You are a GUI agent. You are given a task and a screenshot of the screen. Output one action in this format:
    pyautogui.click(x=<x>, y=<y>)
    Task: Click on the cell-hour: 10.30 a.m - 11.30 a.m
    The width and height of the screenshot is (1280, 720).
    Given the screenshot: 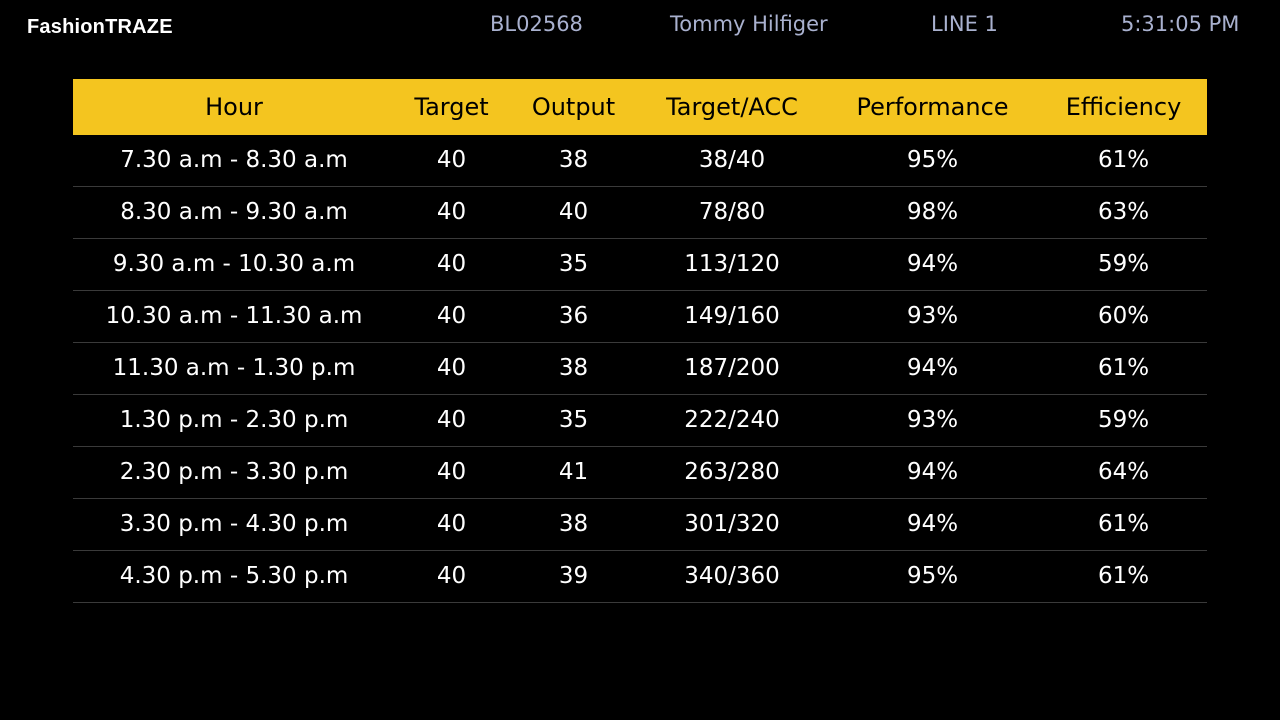 What is the action you would take?
    pyautogui.click(x=234, y=316)
    